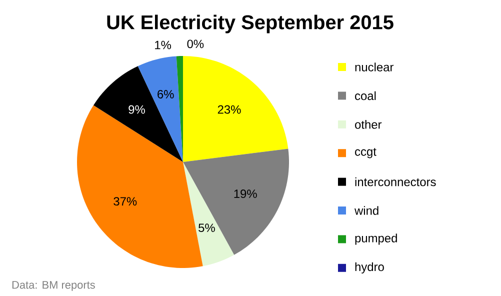 The image size is (501, 296). What do you see at coordinates (366, 210) in the screenshot?
I see `legend-label: wind` at bounding box center [366, 210].